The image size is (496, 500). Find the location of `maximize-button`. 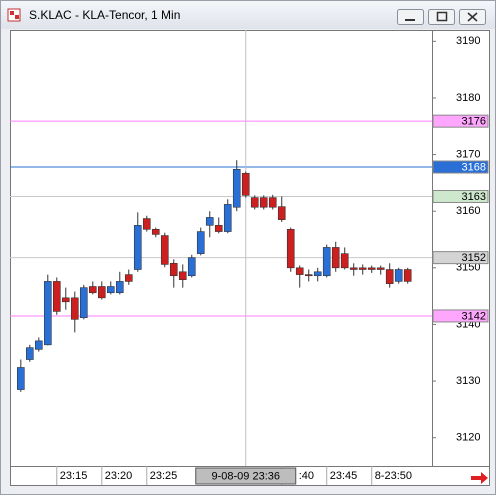

maximize-button is located at coordinates (441, 17).